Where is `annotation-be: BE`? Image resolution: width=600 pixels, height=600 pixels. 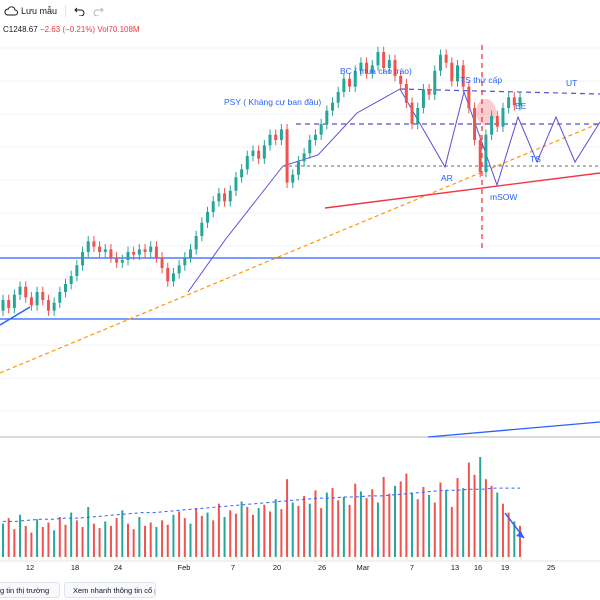 annotation-be: BE is located at coordinates (521, 106).